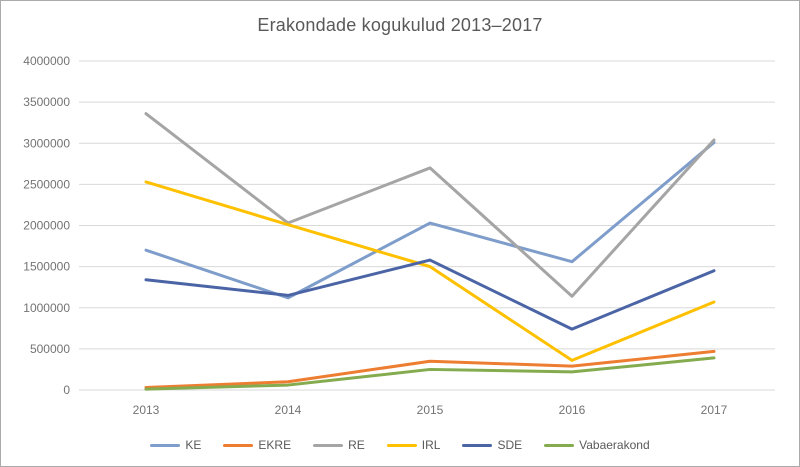  I want to click on y-tick-label: 3500000, so click(46, 102).